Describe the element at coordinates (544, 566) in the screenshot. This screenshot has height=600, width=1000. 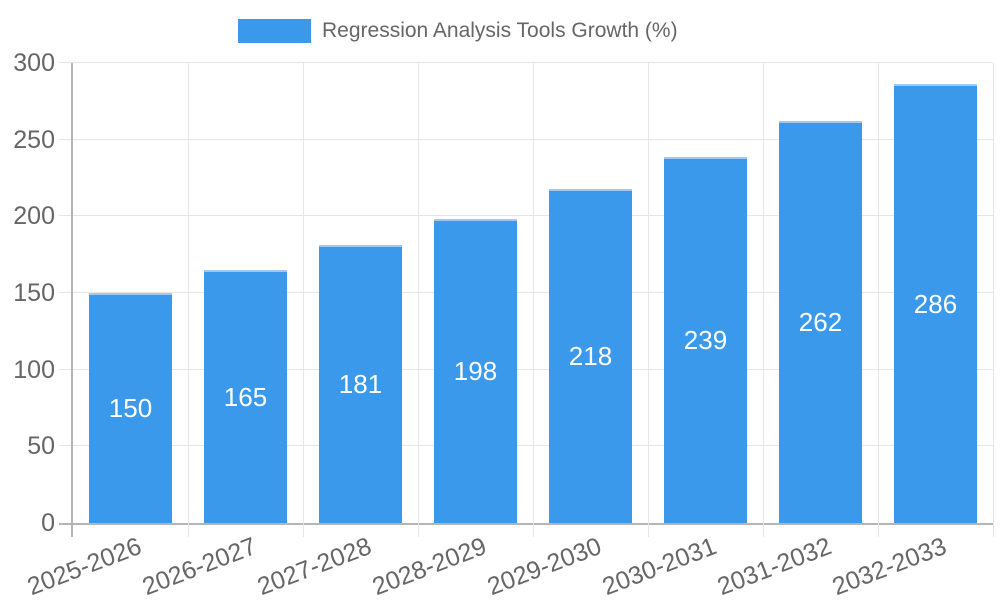
I see `x-tick-label: 2029-2030` at that location.